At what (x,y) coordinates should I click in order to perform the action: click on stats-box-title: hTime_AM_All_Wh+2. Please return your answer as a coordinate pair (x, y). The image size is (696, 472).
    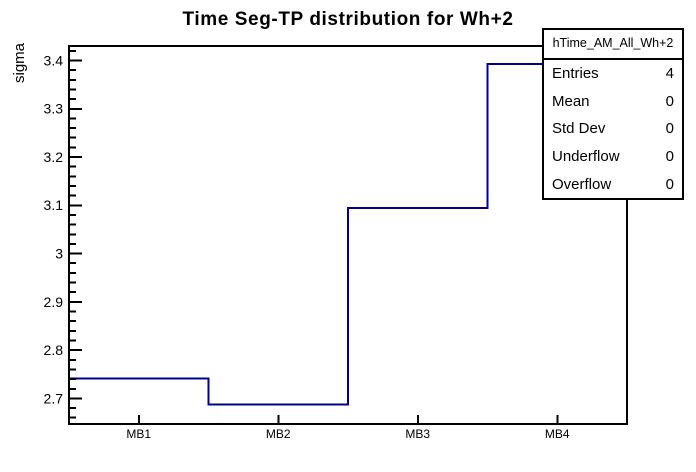
    Looking at the image, I should click on (613, 45).